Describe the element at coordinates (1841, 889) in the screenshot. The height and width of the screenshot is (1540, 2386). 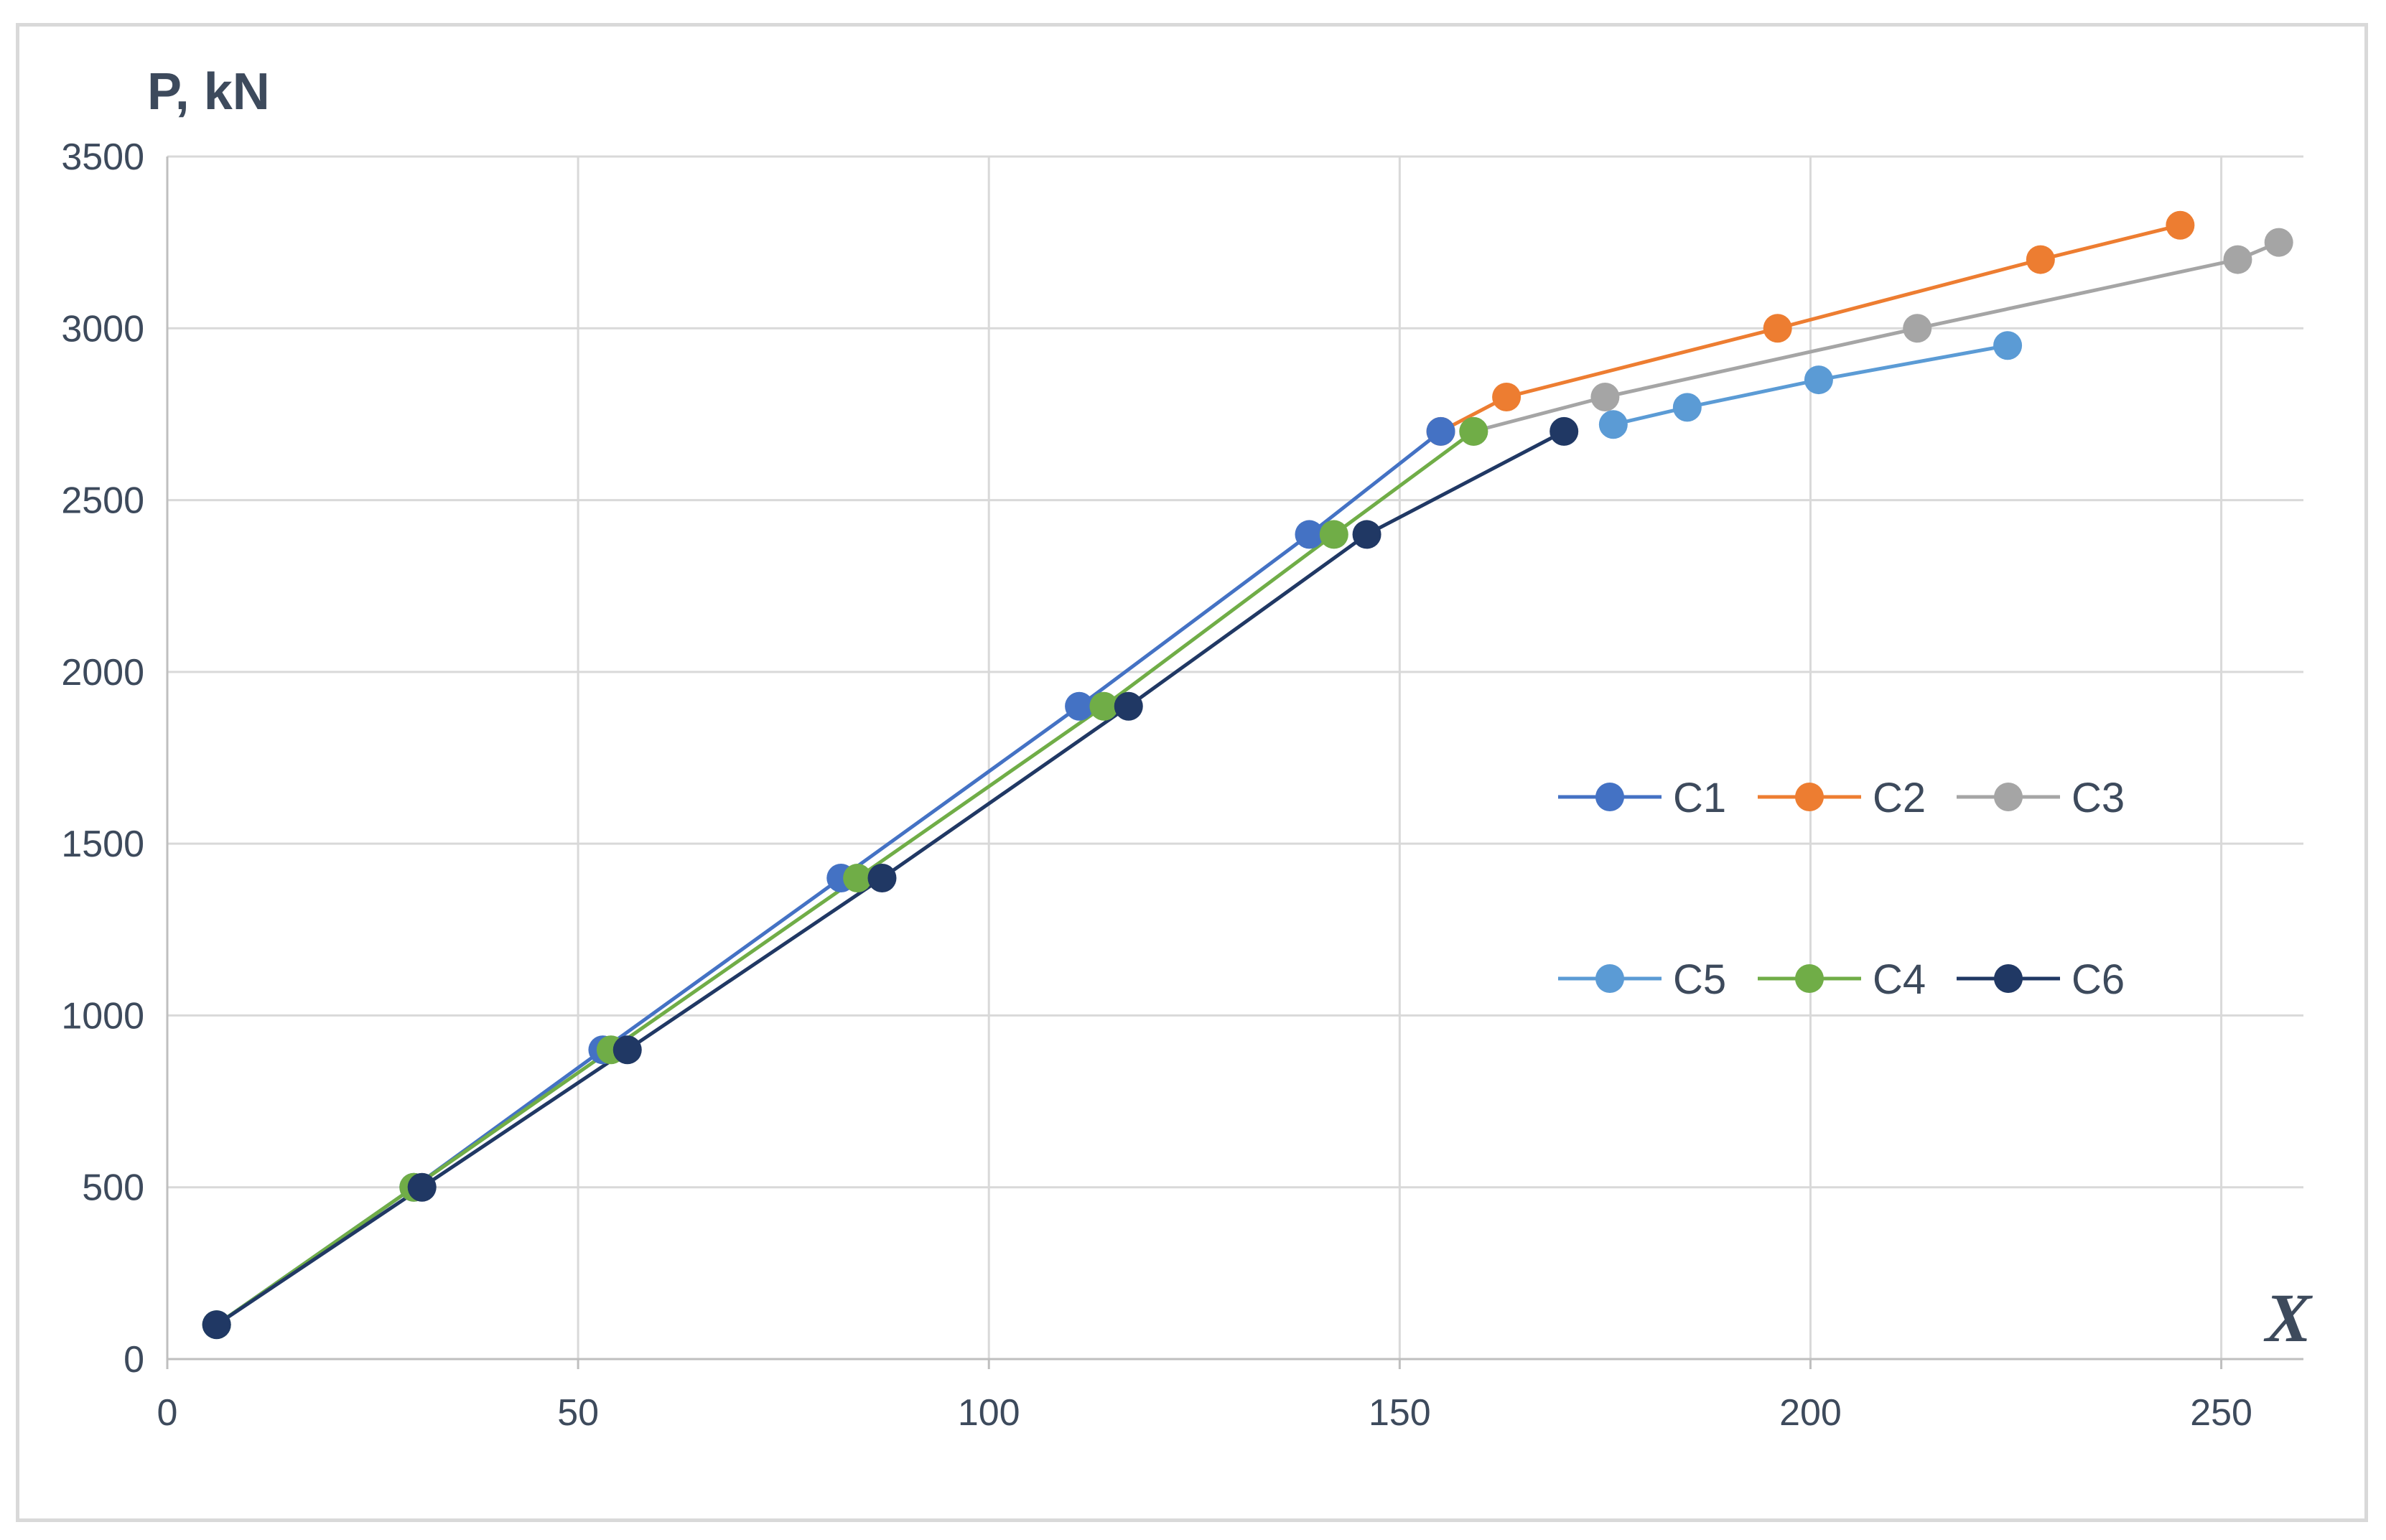
I see `legend: C1 C2 C3 C5 C4 C6` at that location.